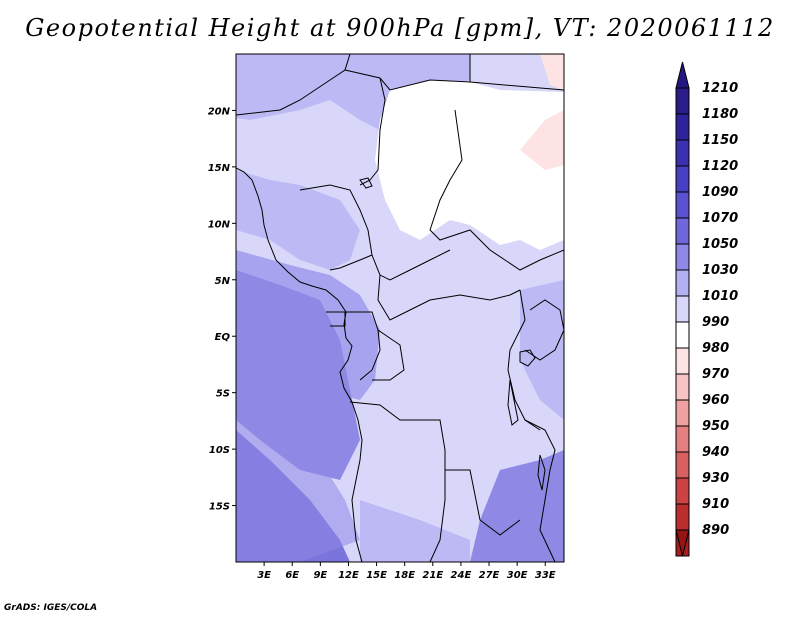  I want to click on colorbar-label: 930, so click(715, 478).